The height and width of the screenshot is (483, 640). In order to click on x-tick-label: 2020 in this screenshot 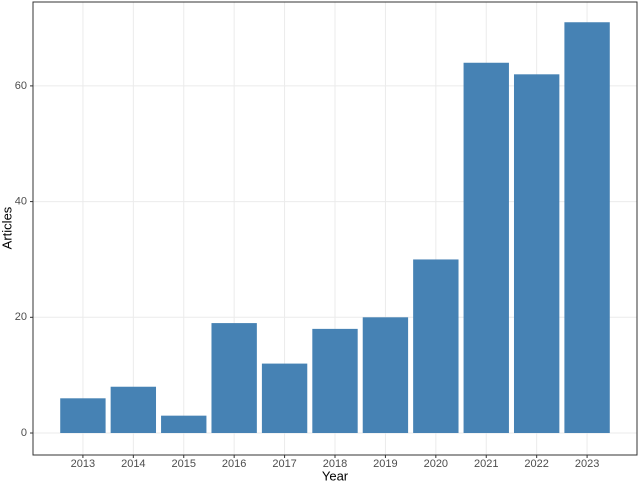, I will do `click(436, 464)`.